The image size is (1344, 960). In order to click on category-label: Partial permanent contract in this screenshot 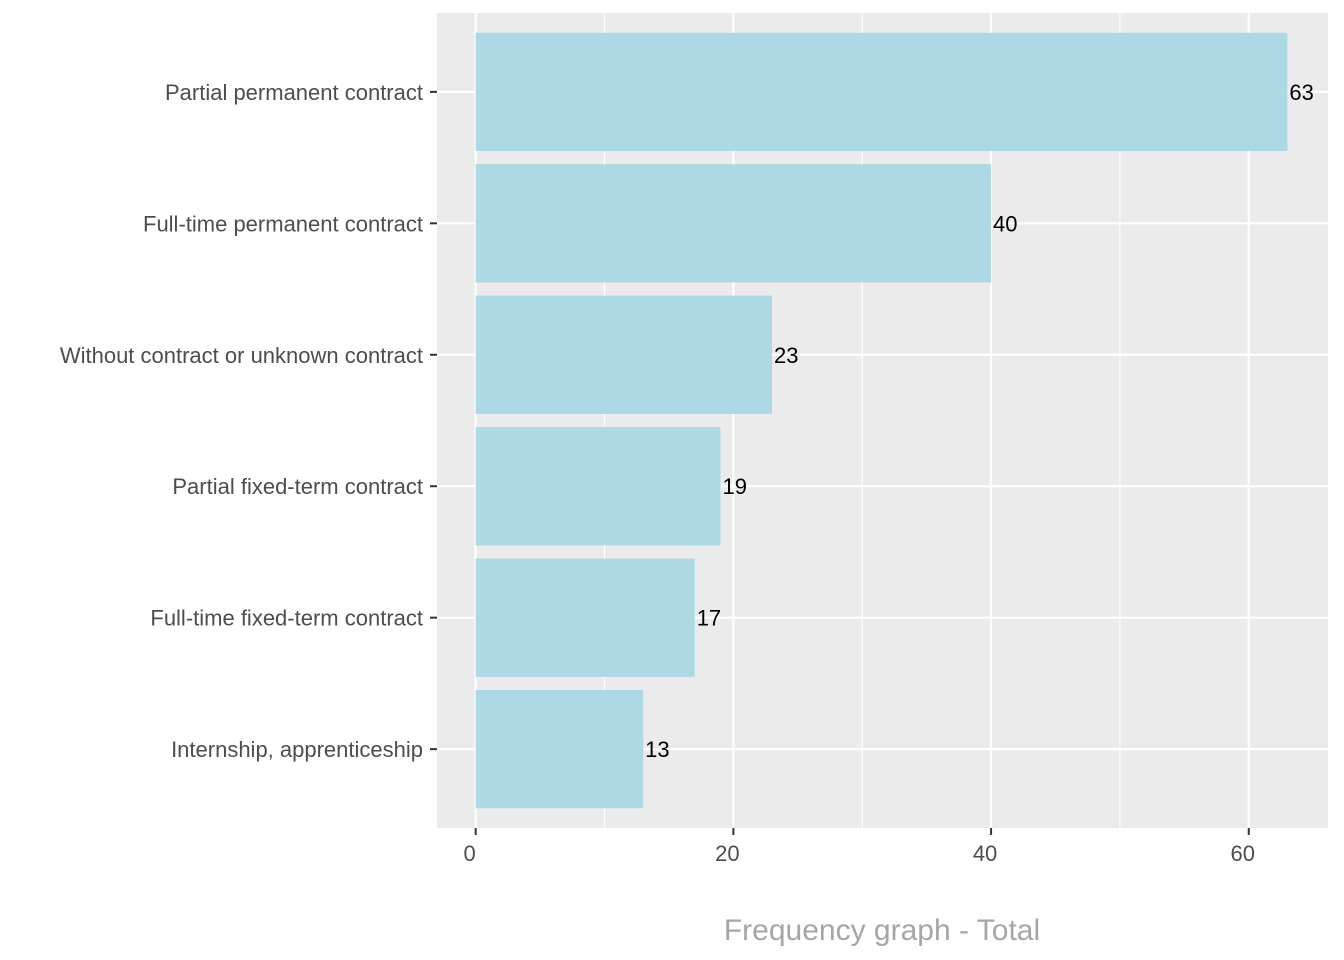, I will do `click(294, 92)`.